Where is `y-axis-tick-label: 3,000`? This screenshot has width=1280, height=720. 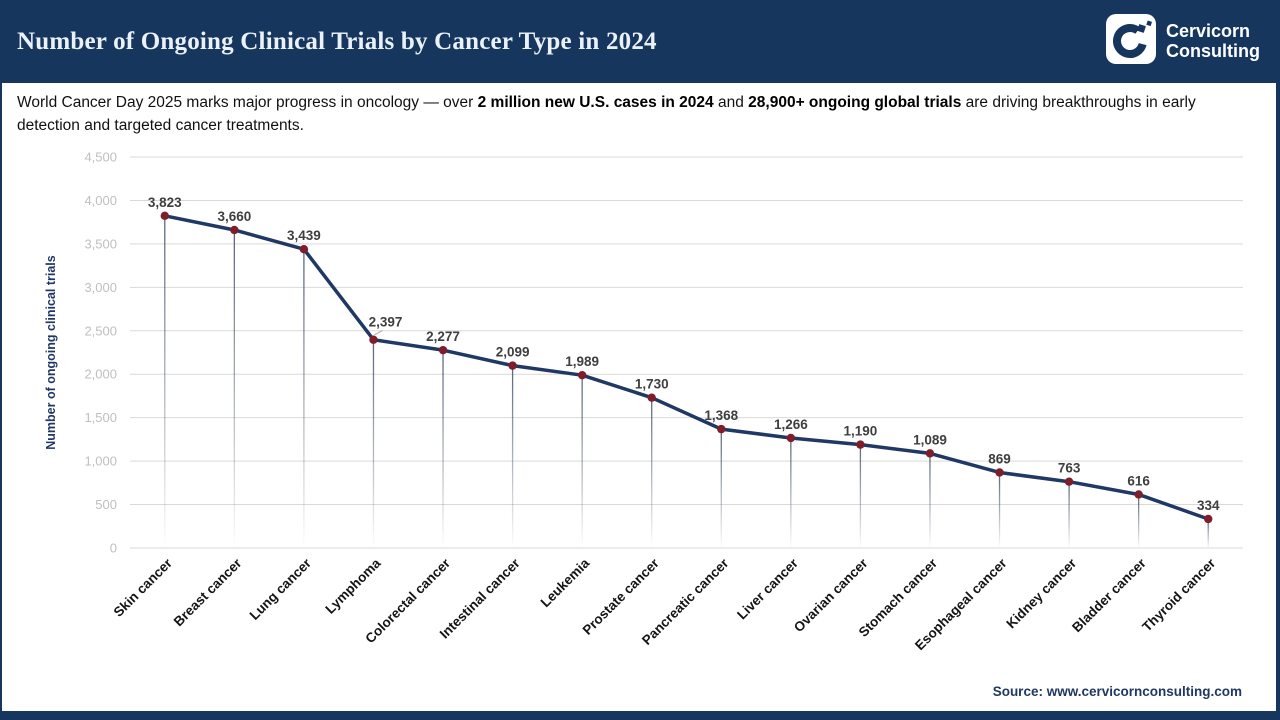
y-axis-tick-label: 3,000 is located at coordinates (100, 287).